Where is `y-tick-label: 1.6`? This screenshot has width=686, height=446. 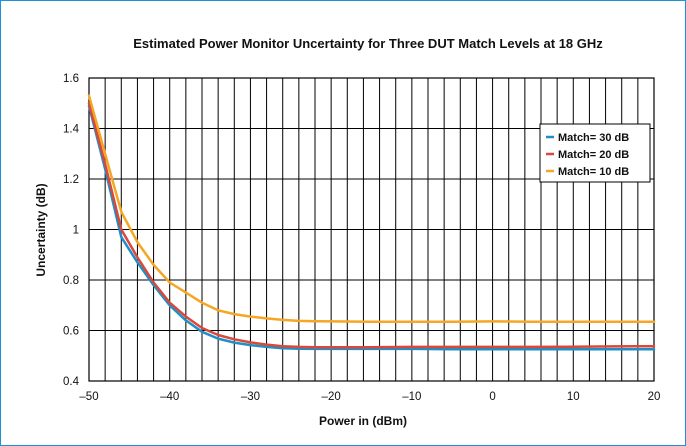 y-tick-label: 1.6 is located at coordinates (71, 79).